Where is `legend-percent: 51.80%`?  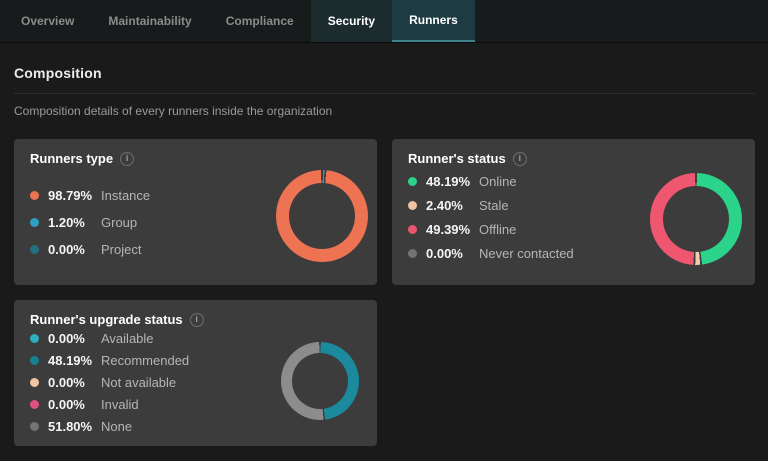
legend-percent: 51.80% is located at coordinates (70, 426).